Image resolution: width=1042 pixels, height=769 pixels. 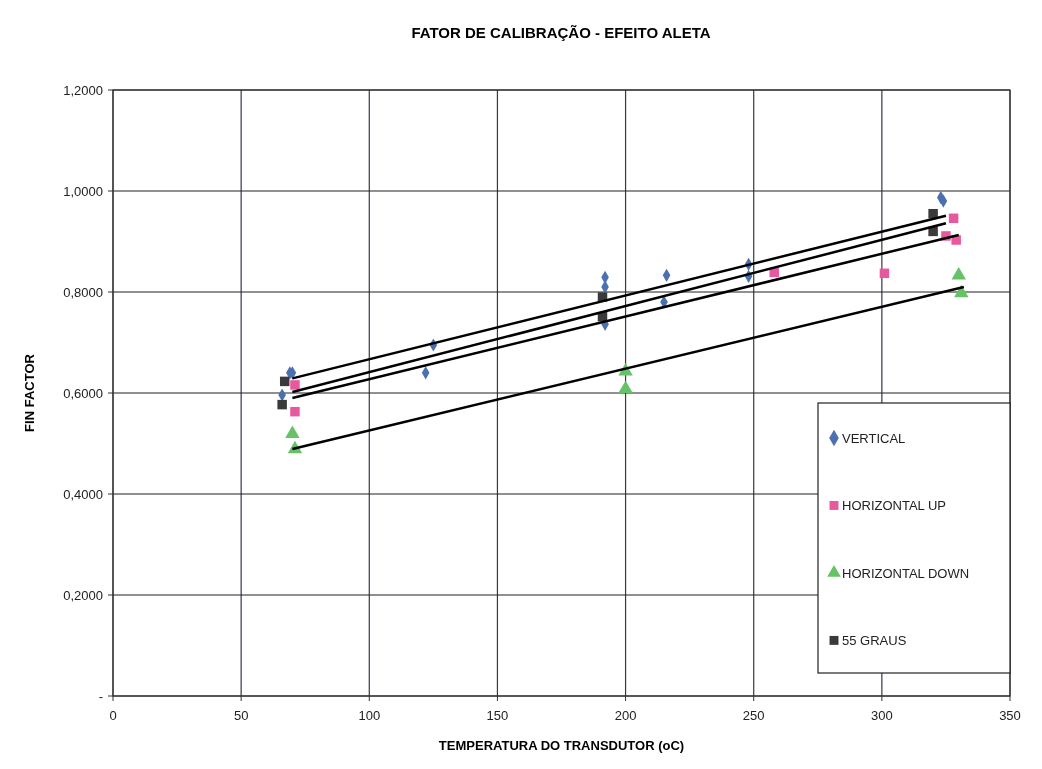 What do you see at coordinates (882, 715) in the screenshot?
I see `x-tick-label: 300` at bounding box center [882, 715].